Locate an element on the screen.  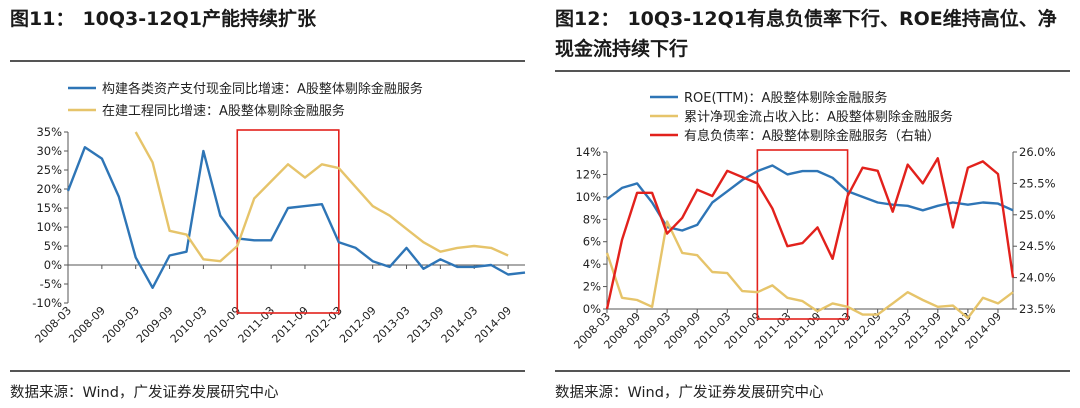
y-tick-label: 5% is located at coordinates (53, 246).